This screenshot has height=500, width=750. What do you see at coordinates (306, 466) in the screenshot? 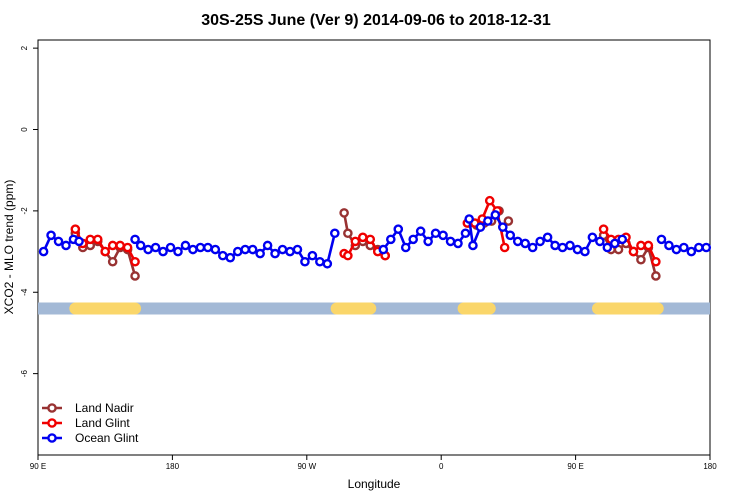
I see `x-tick-label: 90 W` at bounding box center [306, 466].